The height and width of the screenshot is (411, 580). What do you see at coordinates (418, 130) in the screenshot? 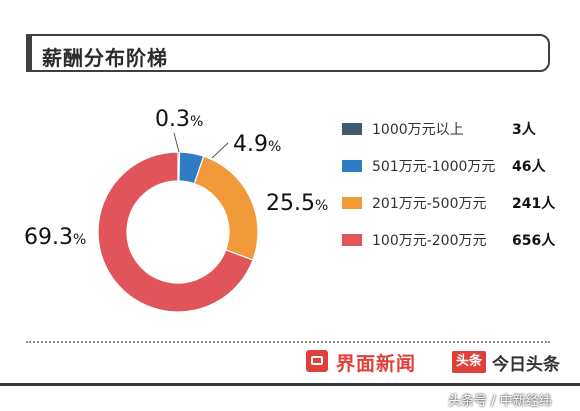
I see `legend-label: 1000万元以上` at bounding box center [418, 130].